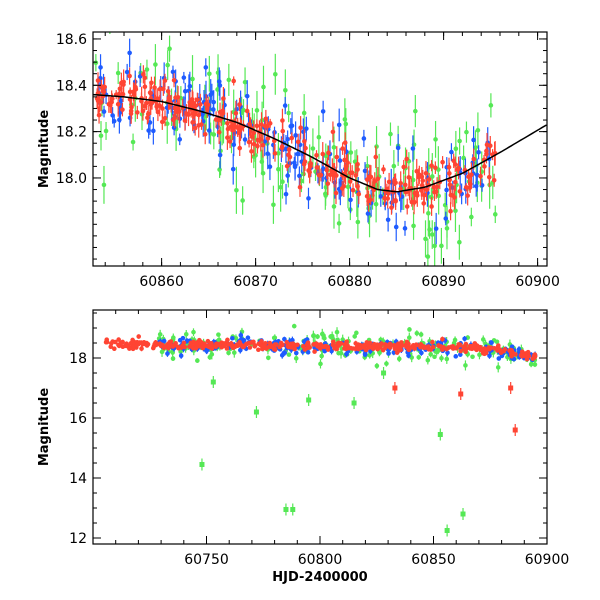  Describe the element at coordinates (161, 282) in the screenshot. I see `x-tick-label: 60860` at that location.